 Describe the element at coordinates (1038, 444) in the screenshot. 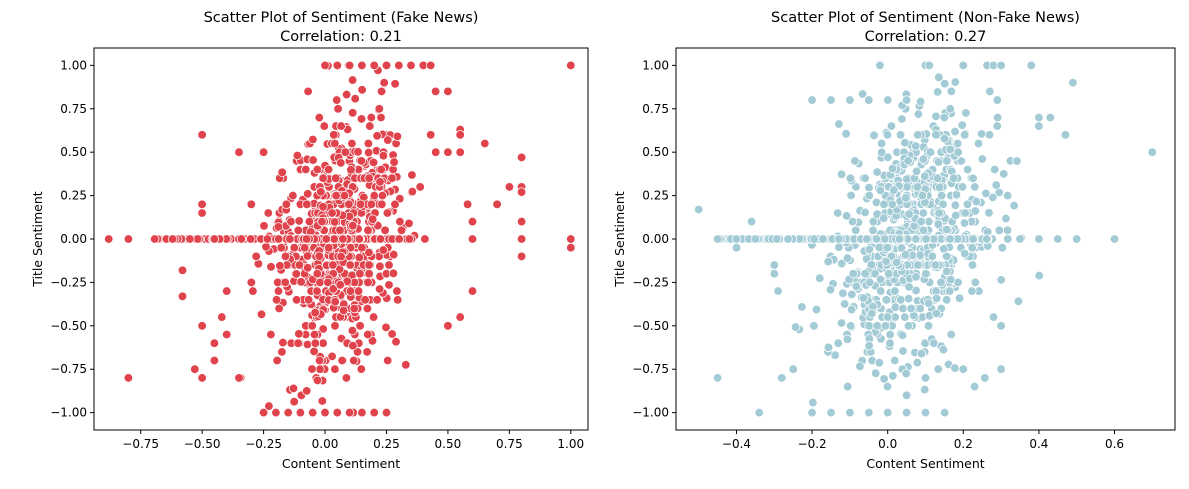

I see `x-tick-label: 0.4` at that location.